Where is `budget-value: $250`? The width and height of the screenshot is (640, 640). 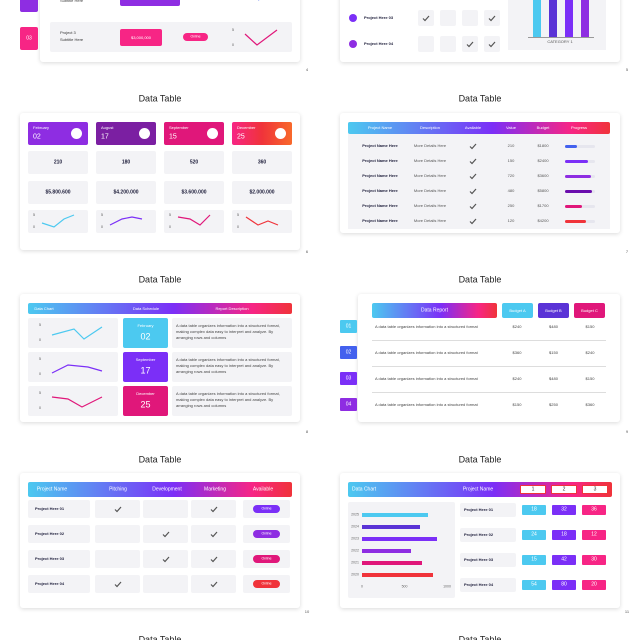
budget-value: $250 is located at coordinates (553, 404).